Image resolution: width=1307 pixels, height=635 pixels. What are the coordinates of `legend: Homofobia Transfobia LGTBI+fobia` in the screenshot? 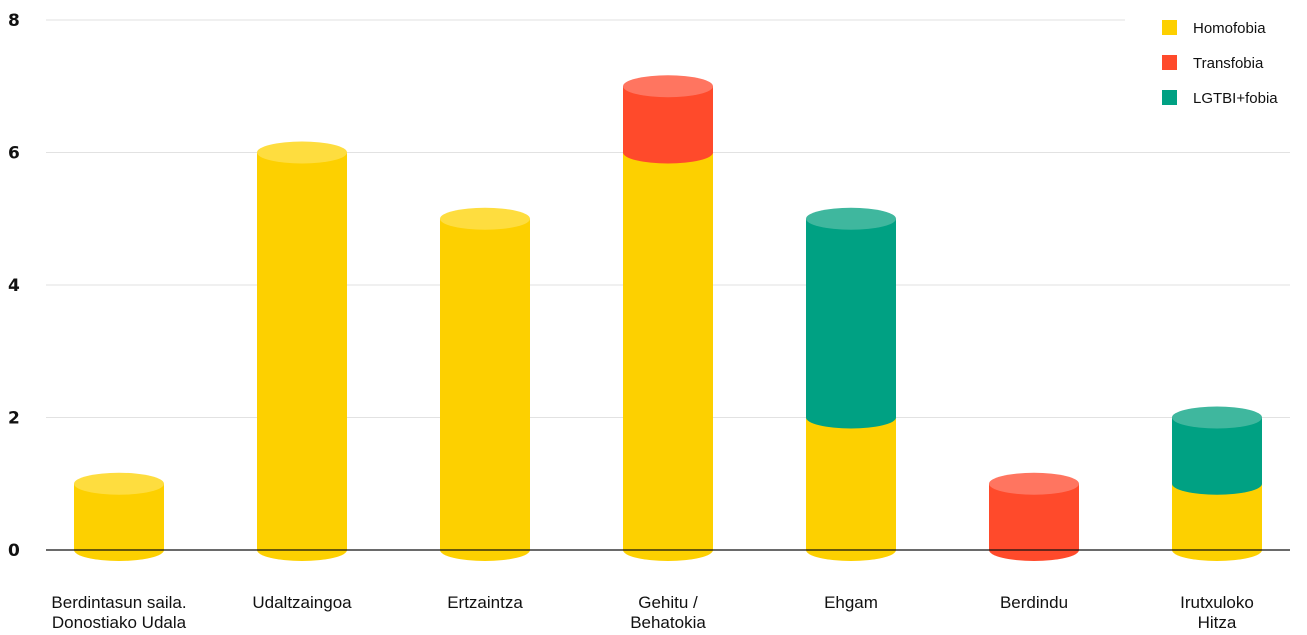 It's located at (1220, 63).